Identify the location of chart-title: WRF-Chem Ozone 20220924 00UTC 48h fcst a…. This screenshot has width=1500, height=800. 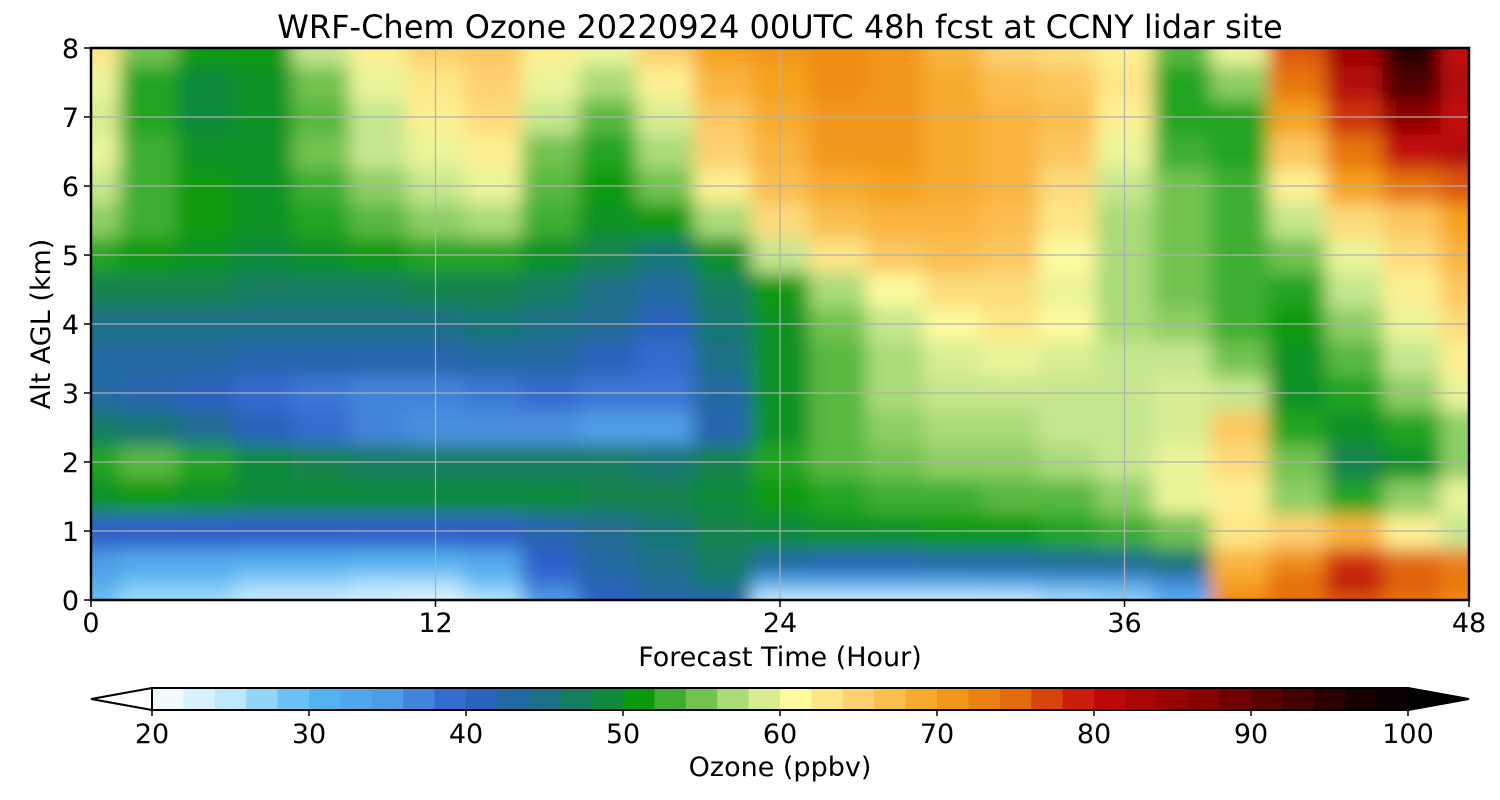
(779, 27).